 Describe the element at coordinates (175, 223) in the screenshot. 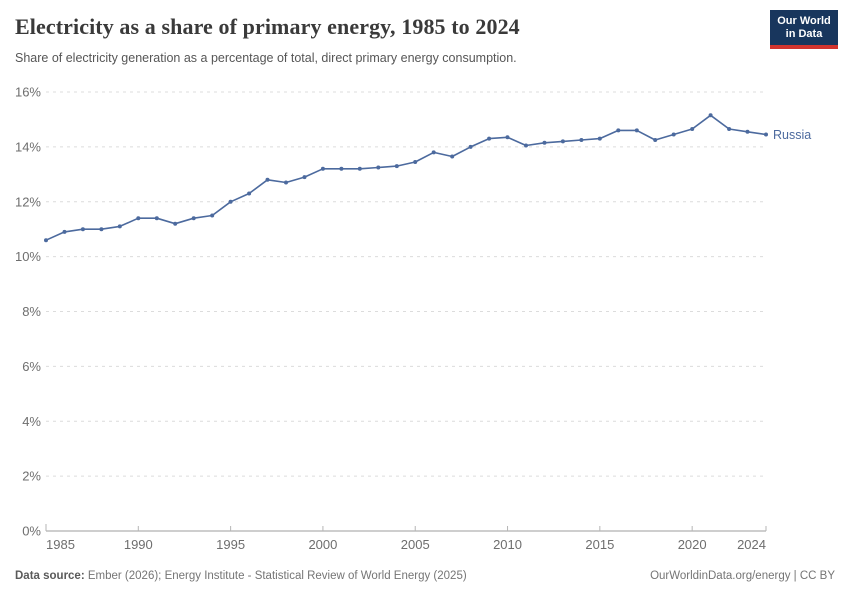

I see `data-point-1992` at that location.